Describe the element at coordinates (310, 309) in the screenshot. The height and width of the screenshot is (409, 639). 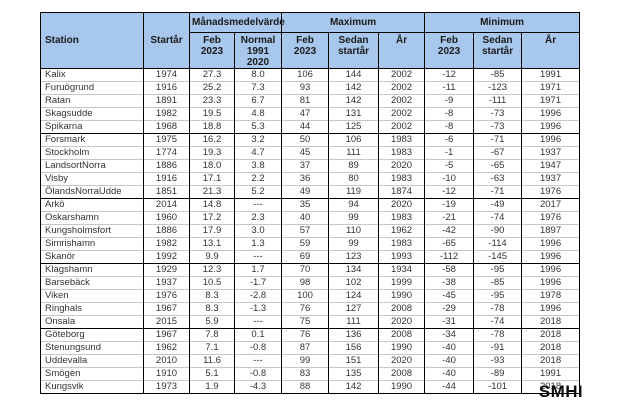
I see `table-row: Ringhals 1967 8.3 -1.3 76 127 2008 -29 -78 1996` at that location.